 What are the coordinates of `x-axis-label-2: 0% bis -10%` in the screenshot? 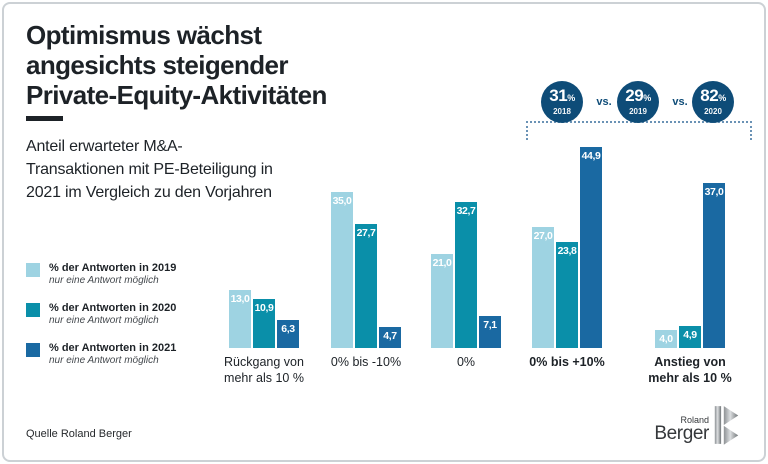 It's located at (366, 362).